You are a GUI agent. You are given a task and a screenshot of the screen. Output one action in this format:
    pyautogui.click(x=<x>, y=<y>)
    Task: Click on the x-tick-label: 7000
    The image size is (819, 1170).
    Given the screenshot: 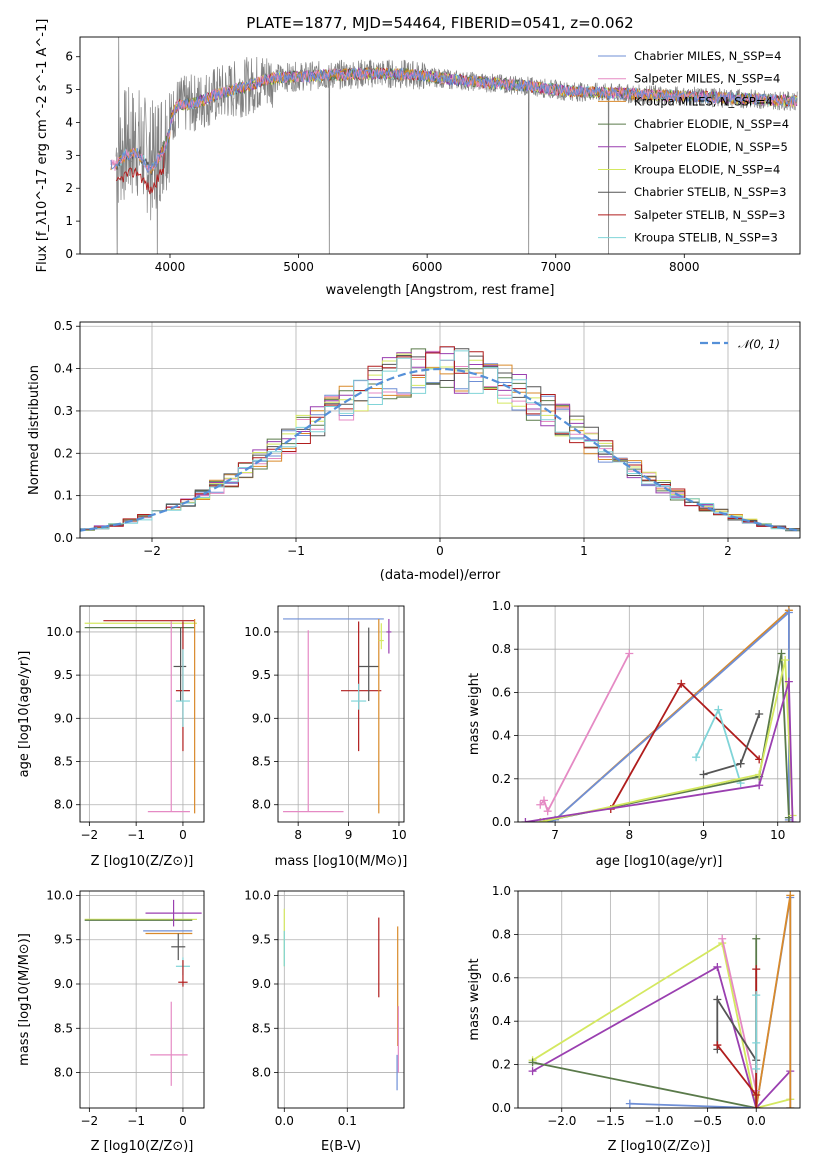 What is the action you would take?
    pyautogui.click(x=555, y=267)
    